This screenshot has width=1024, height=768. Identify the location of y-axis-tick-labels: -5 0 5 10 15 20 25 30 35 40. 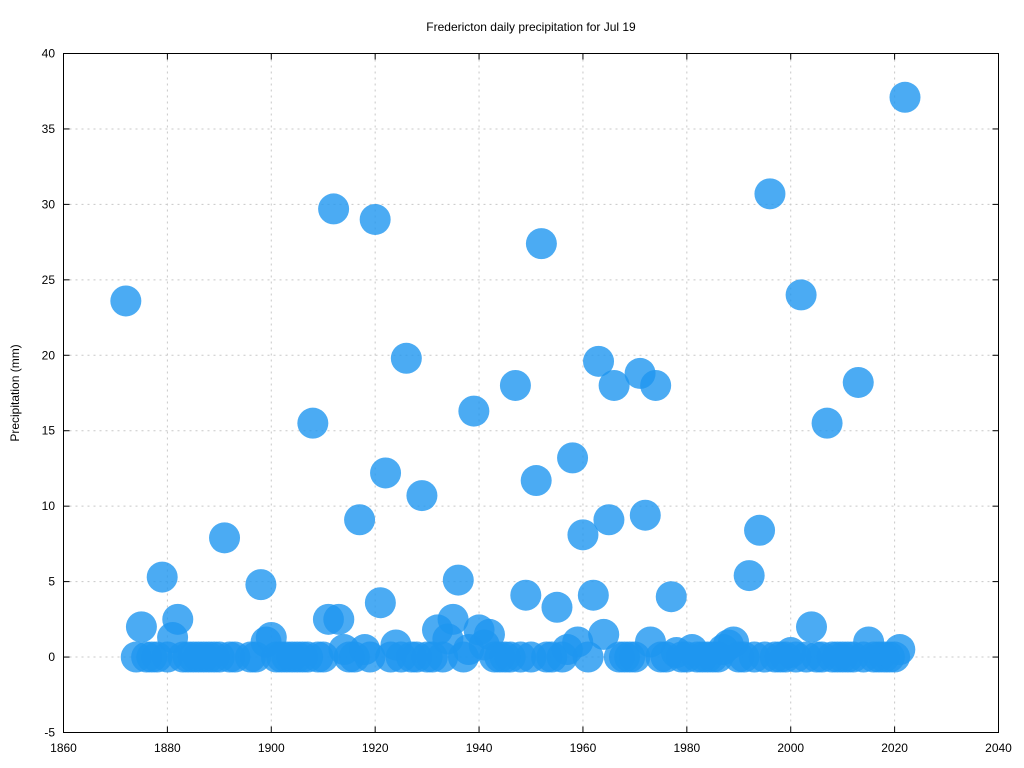
(49, 393).